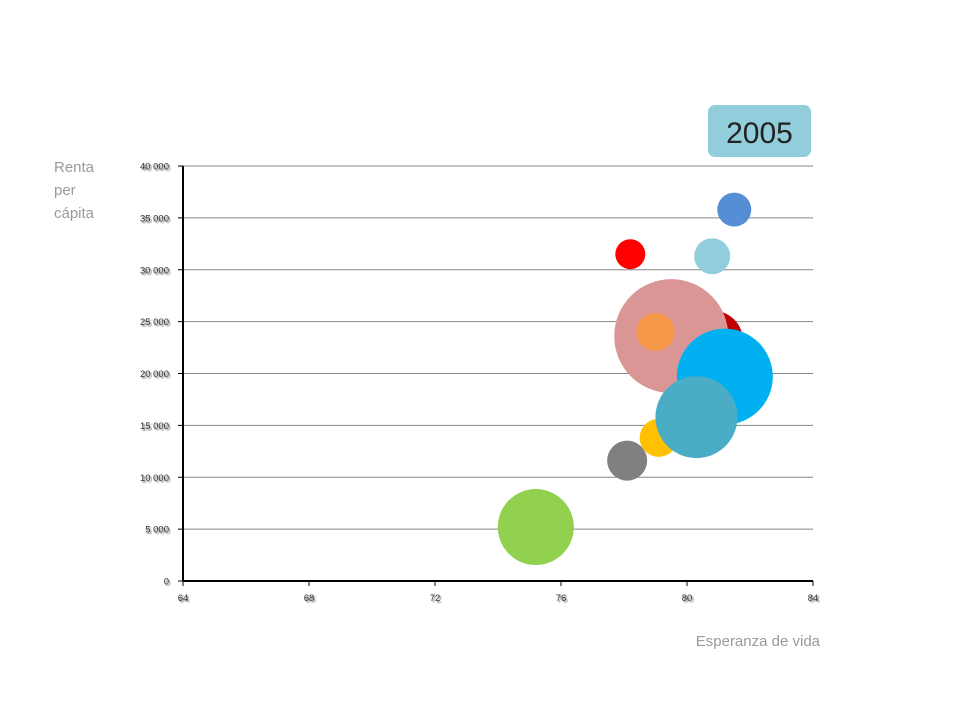 The image size is (960, 720). I want to click on y-axis-title-line-1: Renta, so click(74, 167).